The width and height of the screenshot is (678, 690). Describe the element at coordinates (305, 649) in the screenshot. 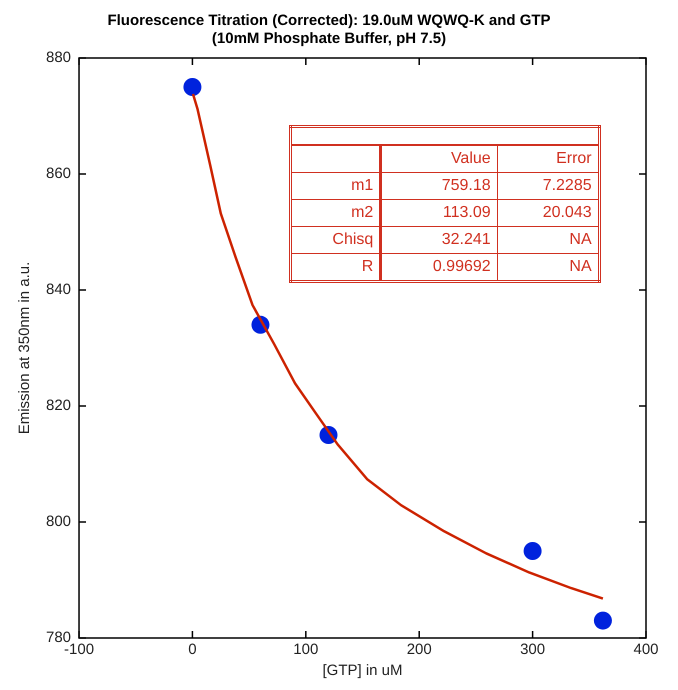

I see `x-tick-label: 100` at that location.